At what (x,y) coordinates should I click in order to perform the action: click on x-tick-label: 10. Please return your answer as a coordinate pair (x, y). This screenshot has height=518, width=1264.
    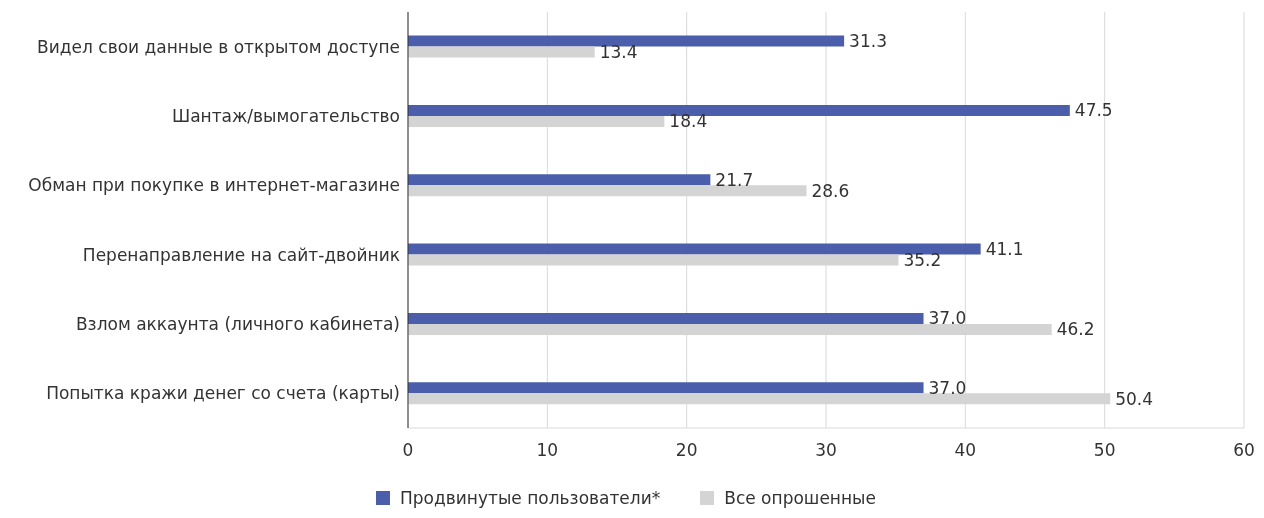
    Looking at the image, I should click on (547, 450).